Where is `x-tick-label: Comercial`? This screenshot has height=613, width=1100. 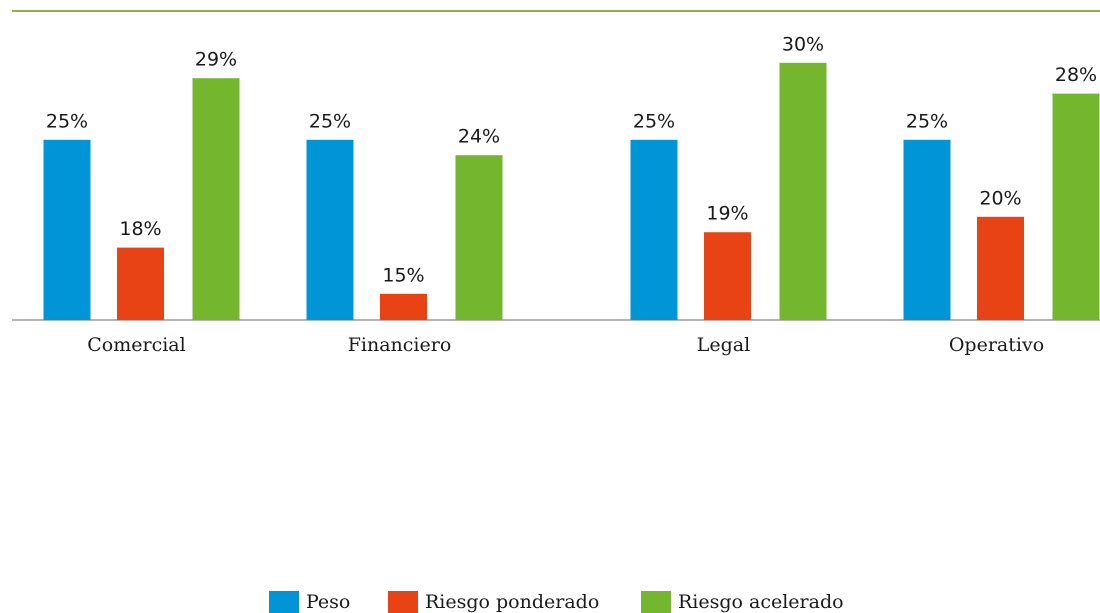 x-tick-label: Comercial is located at coordinates (136, 345).